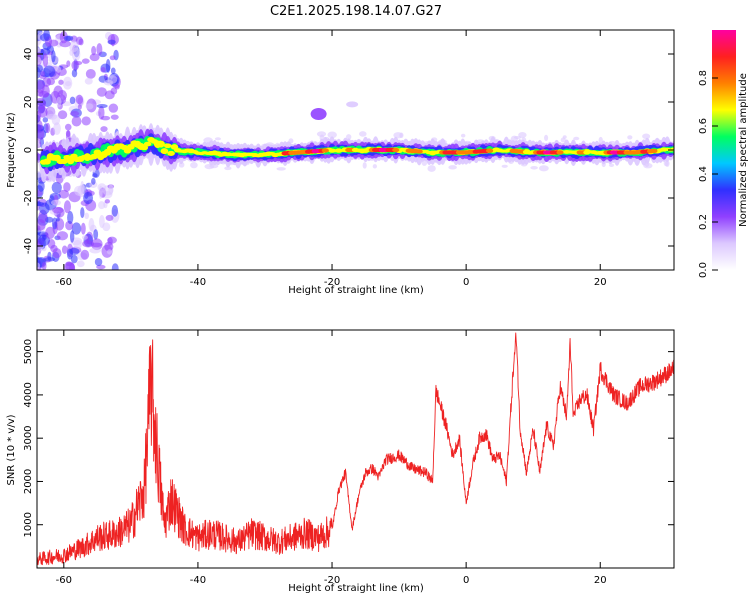 This screenshot has height=600, width=750. I want to click on colorbar-tick-label: 0.2, so click(703, 222).